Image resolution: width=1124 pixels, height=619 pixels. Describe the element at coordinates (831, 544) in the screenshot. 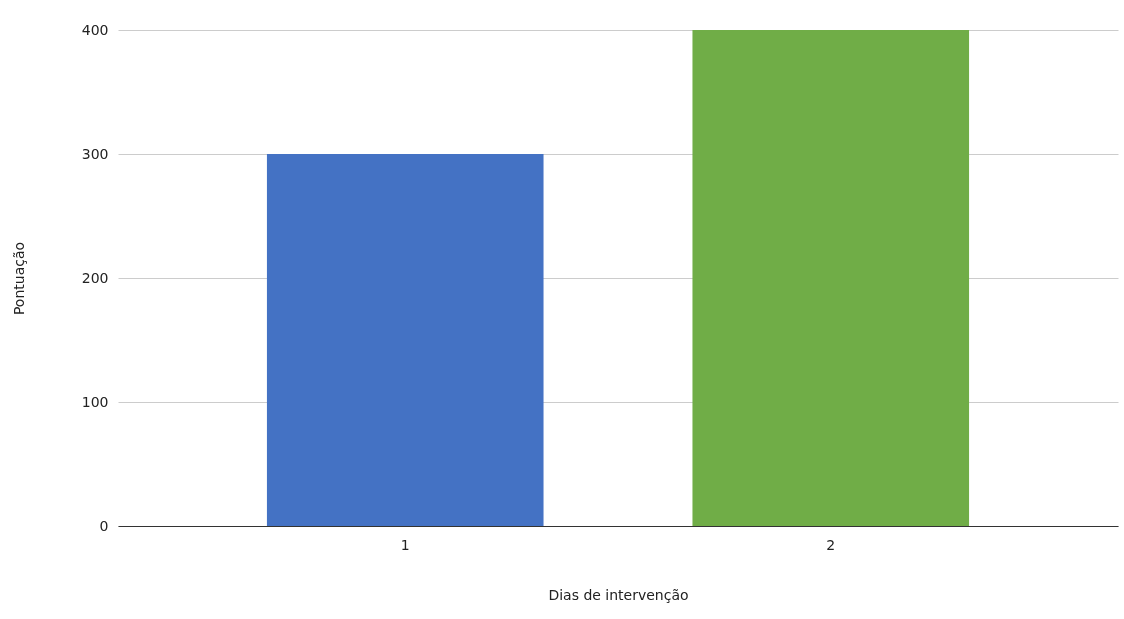

I see `x-tick-label: 2` at that location.